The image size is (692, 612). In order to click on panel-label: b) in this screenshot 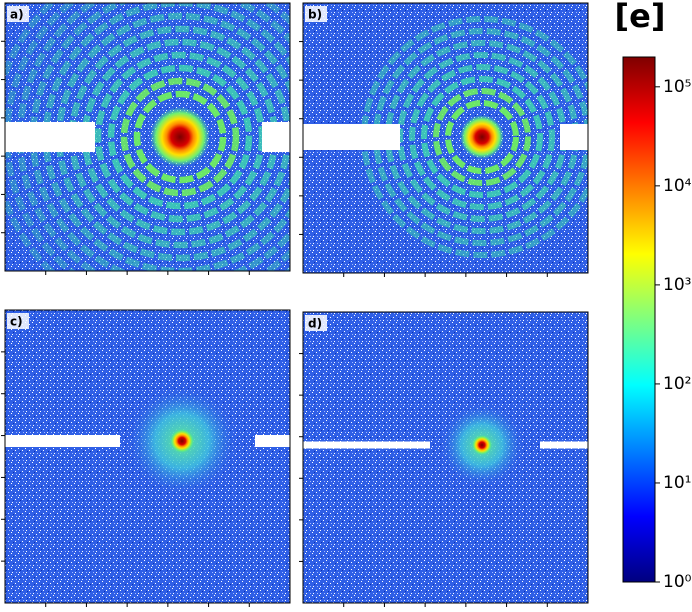, I will do `click(315, 15)`.